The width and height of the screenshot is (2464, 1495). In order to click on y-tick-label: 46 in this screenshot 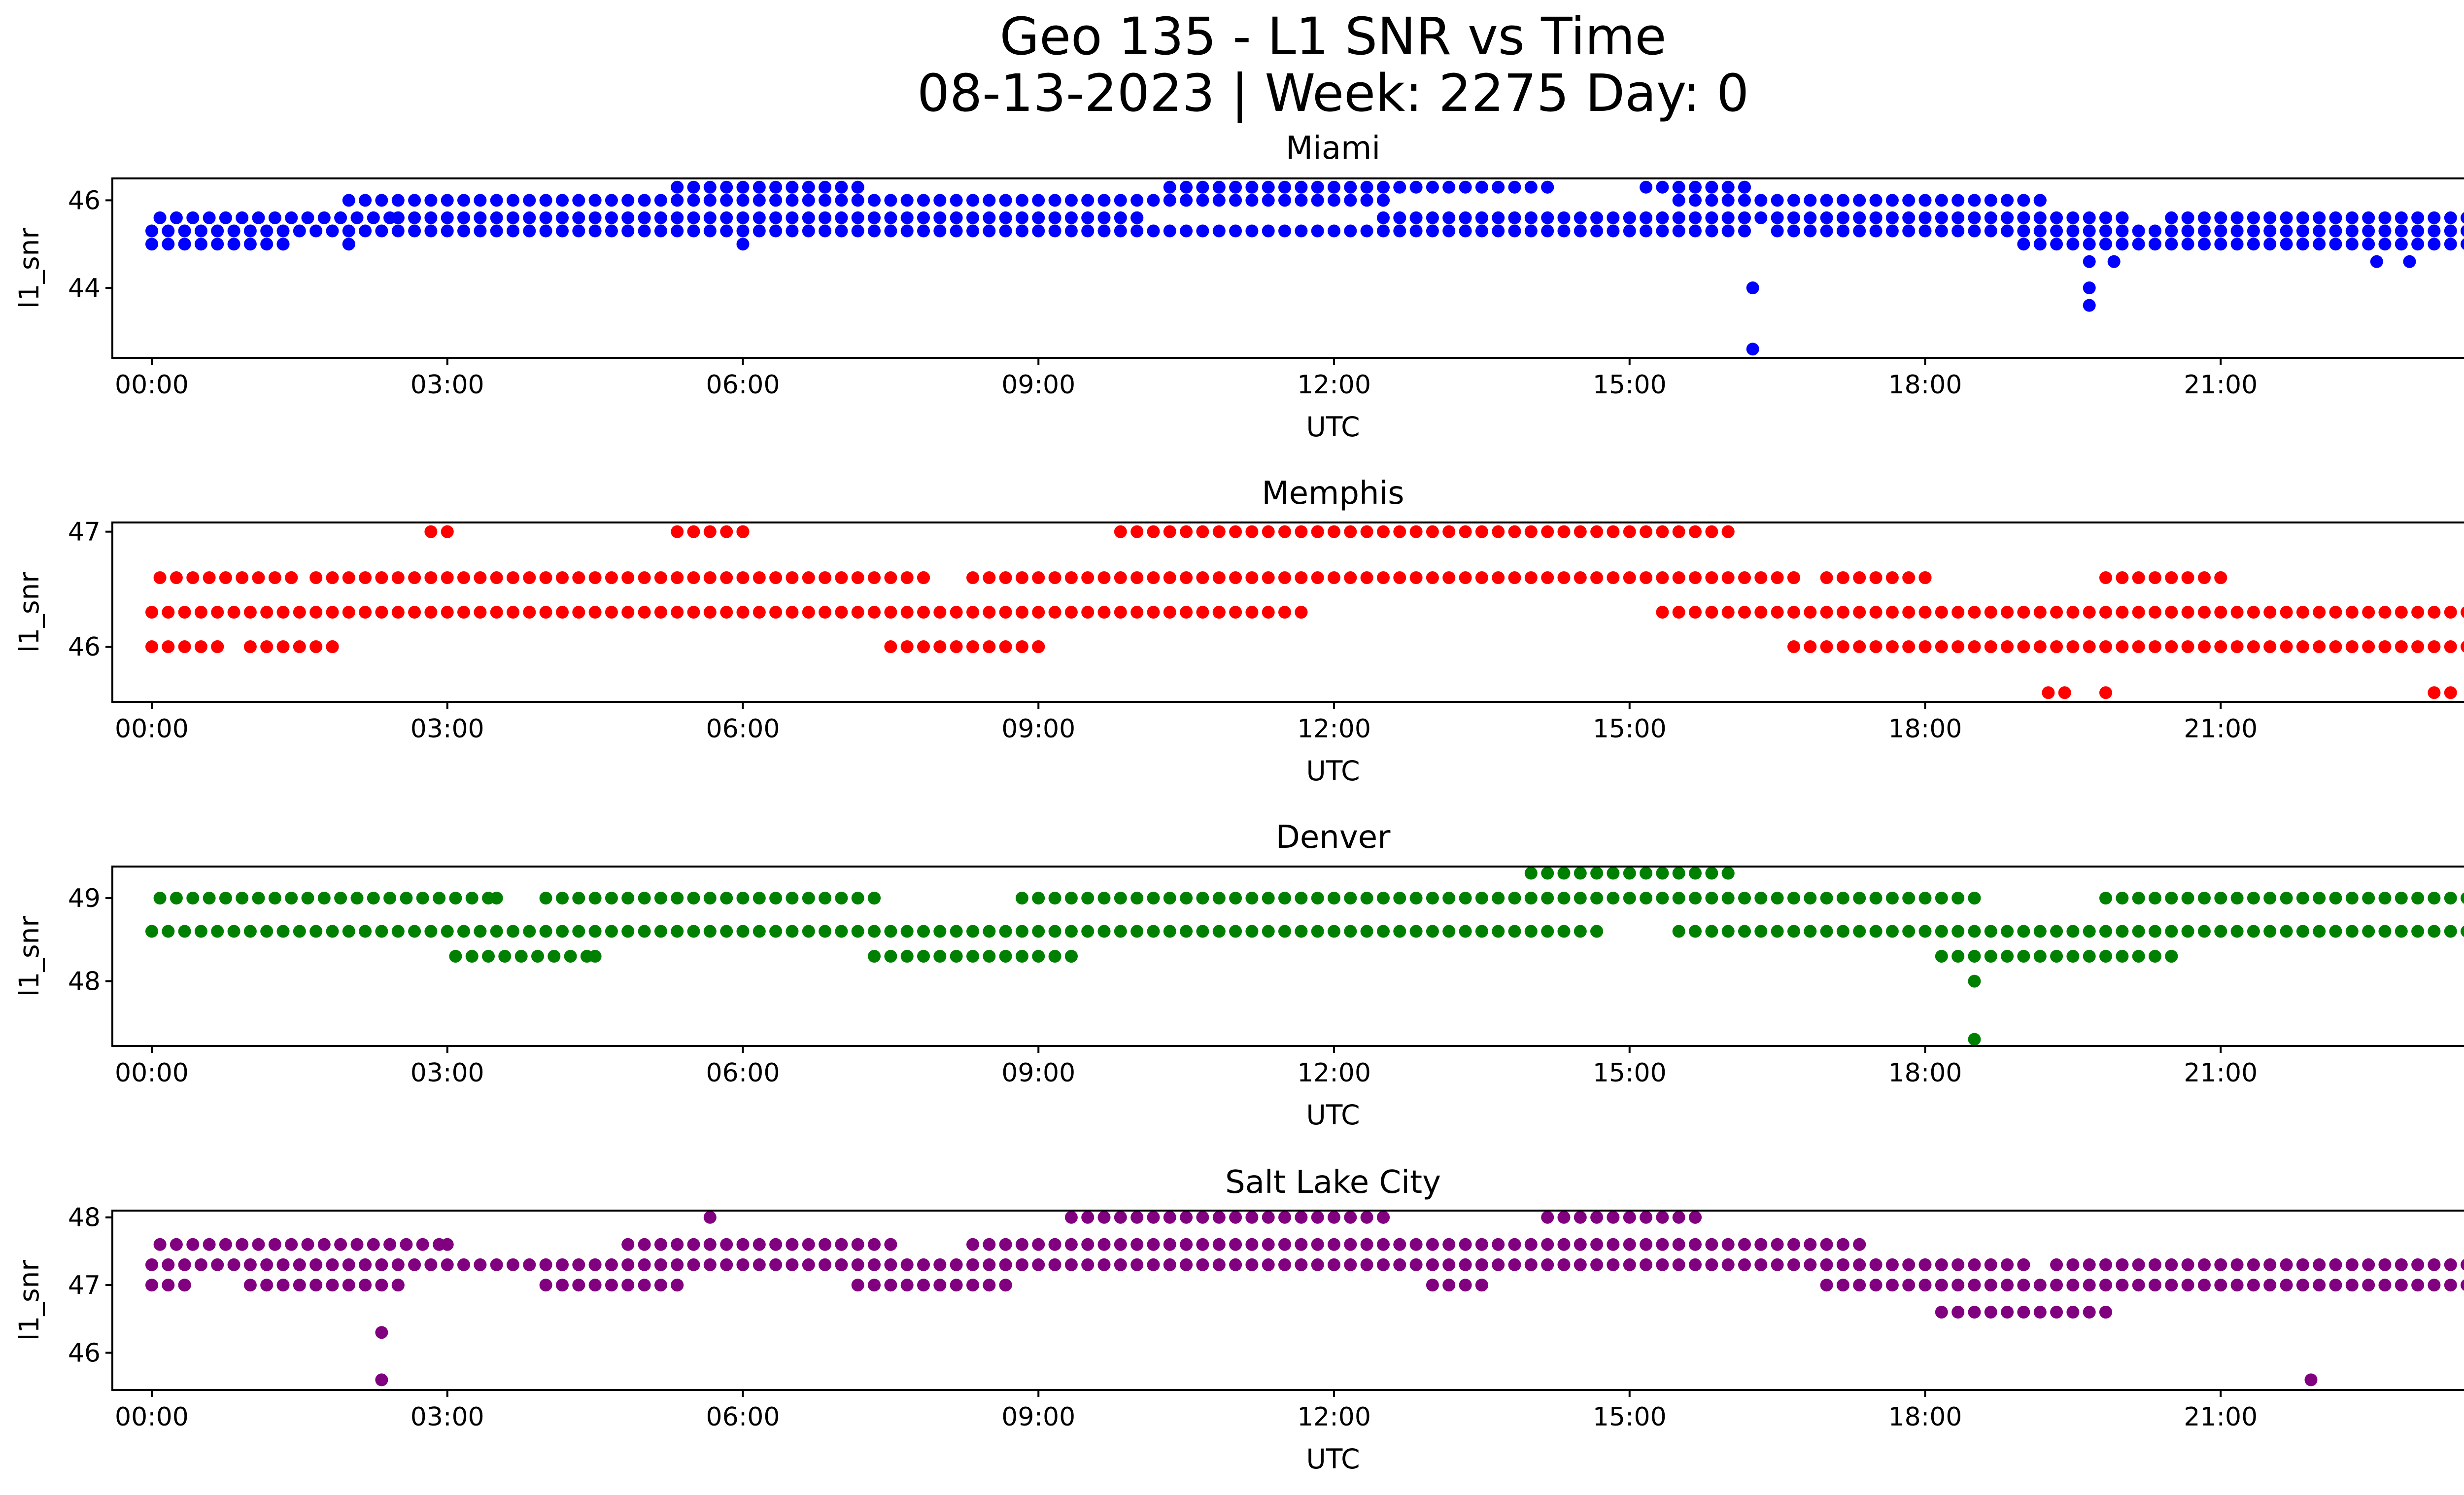, I will do `click(84, 647)`.